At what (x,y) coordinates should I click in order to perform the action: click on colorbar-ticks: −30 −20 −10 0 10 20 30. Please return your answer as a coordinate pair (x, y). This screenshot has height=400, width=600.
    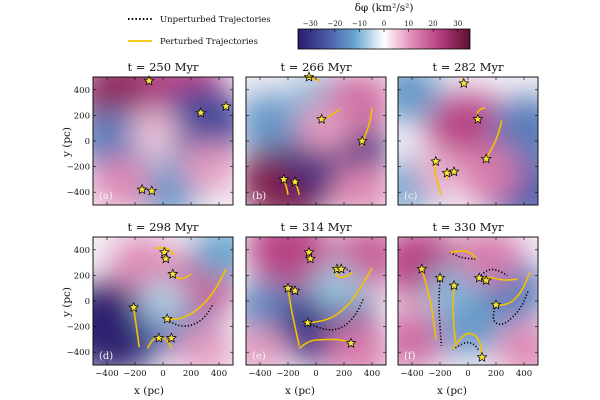
    Looking at the image, I should click on (382, 26).